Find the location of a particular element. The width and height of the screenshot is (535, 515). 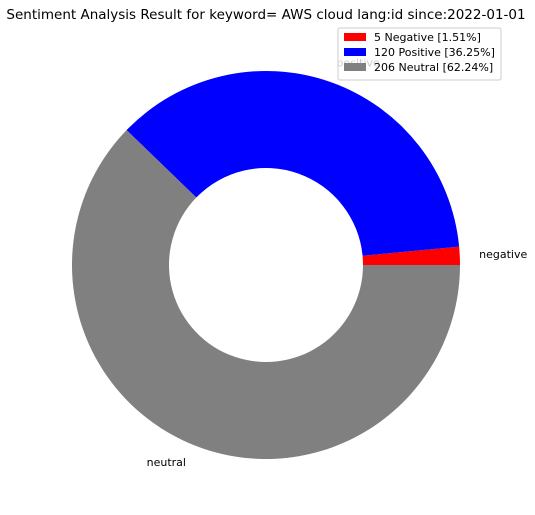

legend-entry-negative: 5 Negative [1.51%] is located at coordinates (427, 37).